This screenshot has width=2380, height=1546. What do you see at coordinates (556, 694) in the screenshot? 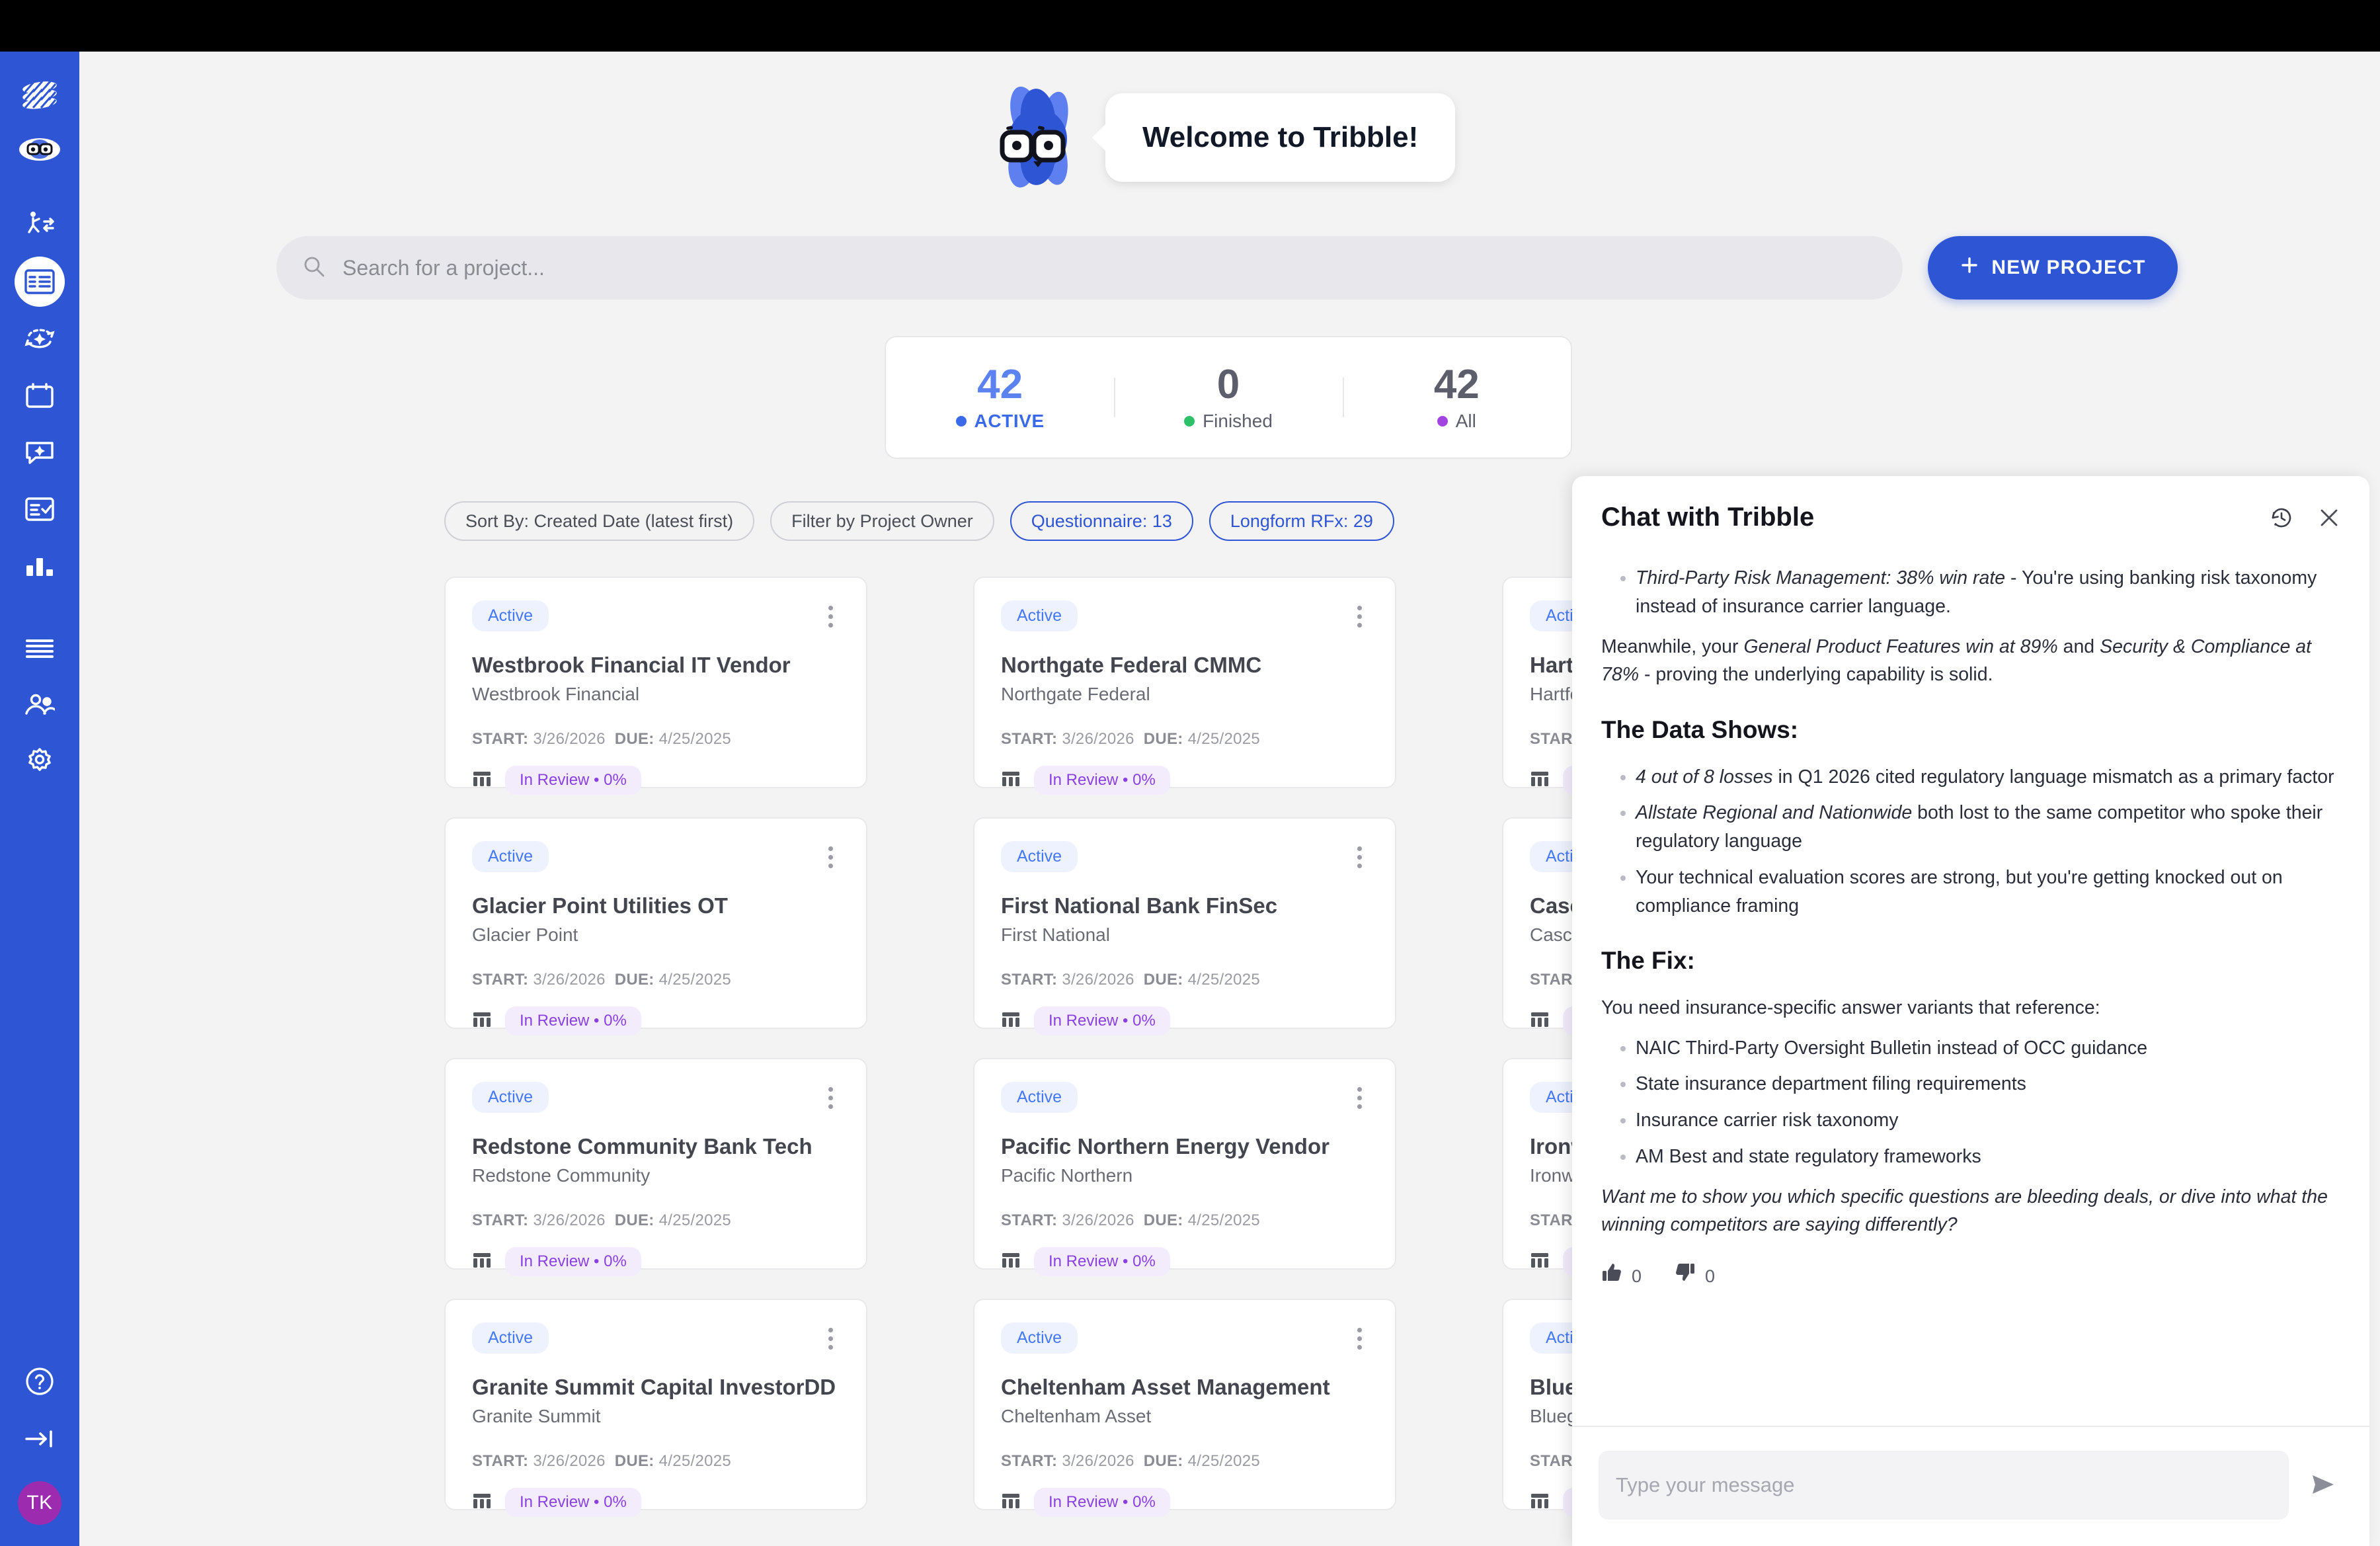
I see `project-company: Westbrook Financial` at bounding box center [556, 694].